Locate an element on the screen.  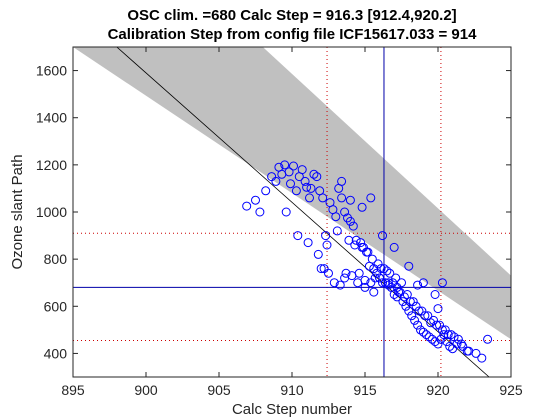
y-tick-label: 1600 is located at coordinates (51, 71).